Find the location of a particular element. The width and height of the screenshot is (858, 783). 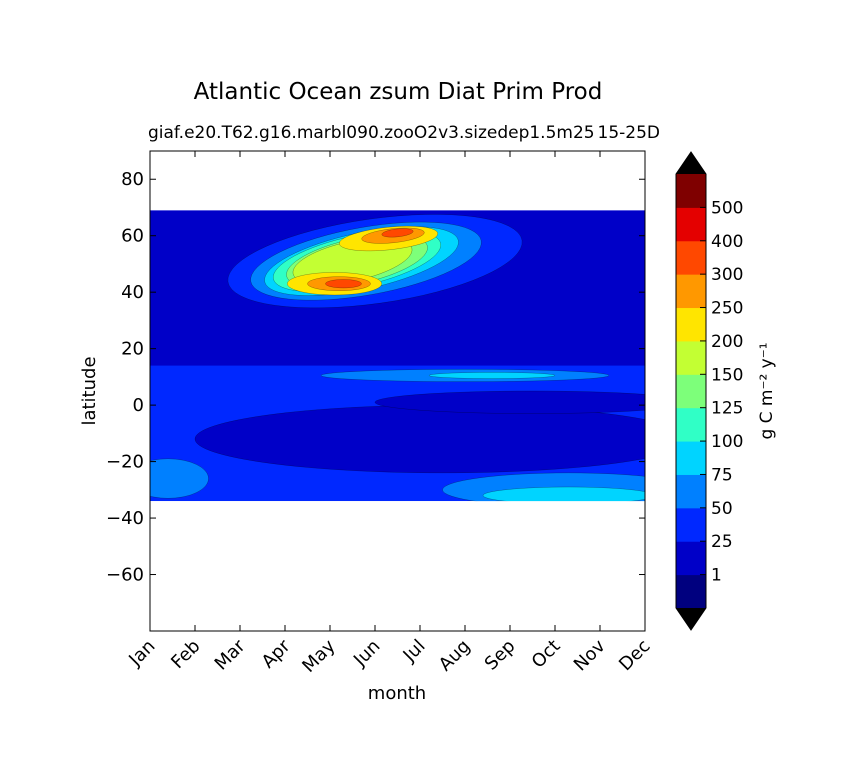

x-tick-label: Jan is located at coordinates (141, 653).